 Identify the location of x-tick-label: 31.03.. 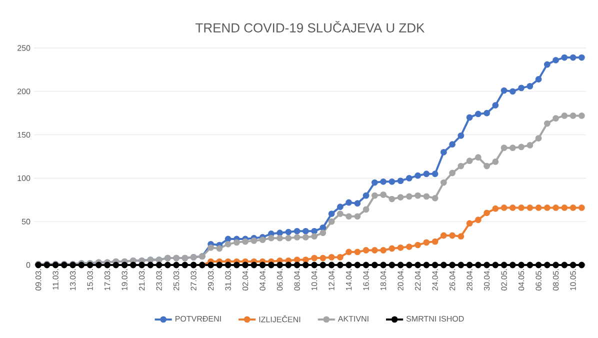
(228, 279).